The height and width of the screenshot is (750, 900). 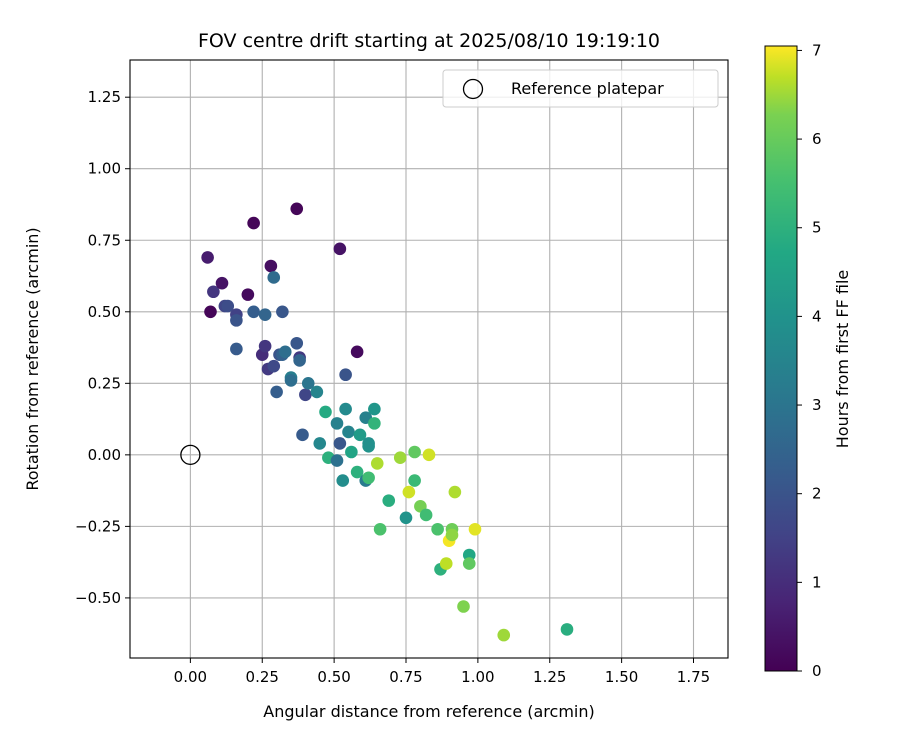 I want to click on y-tick-label: −0.25, so click(x=98, y=526).